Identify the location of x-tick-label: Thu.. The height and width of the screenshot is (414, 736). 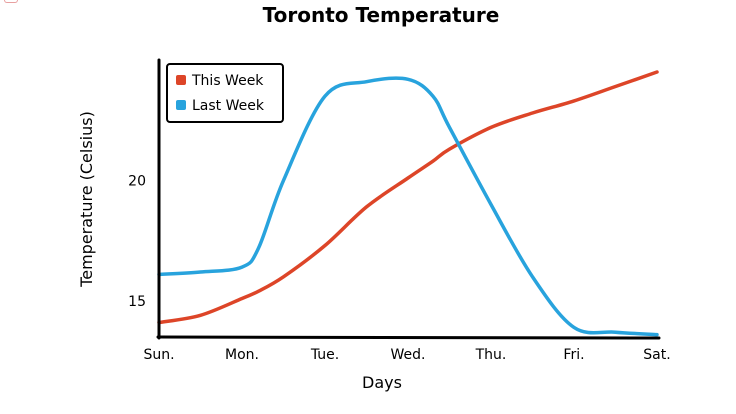
(491, 355).